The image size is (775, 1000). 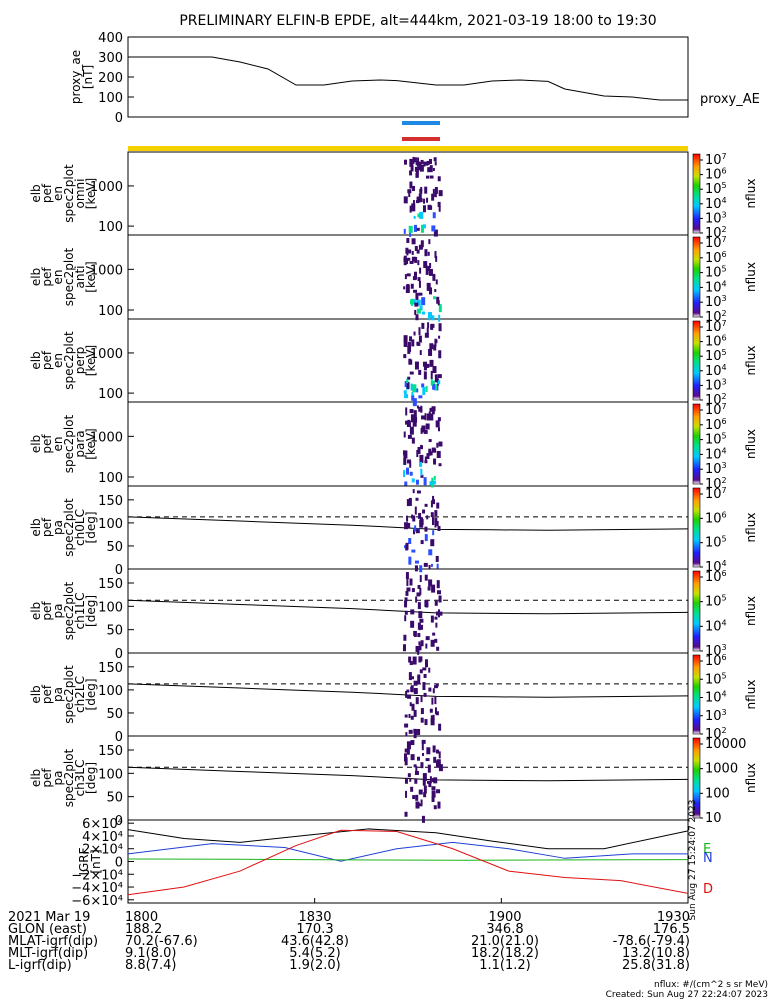 What do you see at coordinates (693, 860) in the screenshot?
I see `side-timestamp: Sun Aug 27 15:24:07 2023` at bounding box center [693, 860].